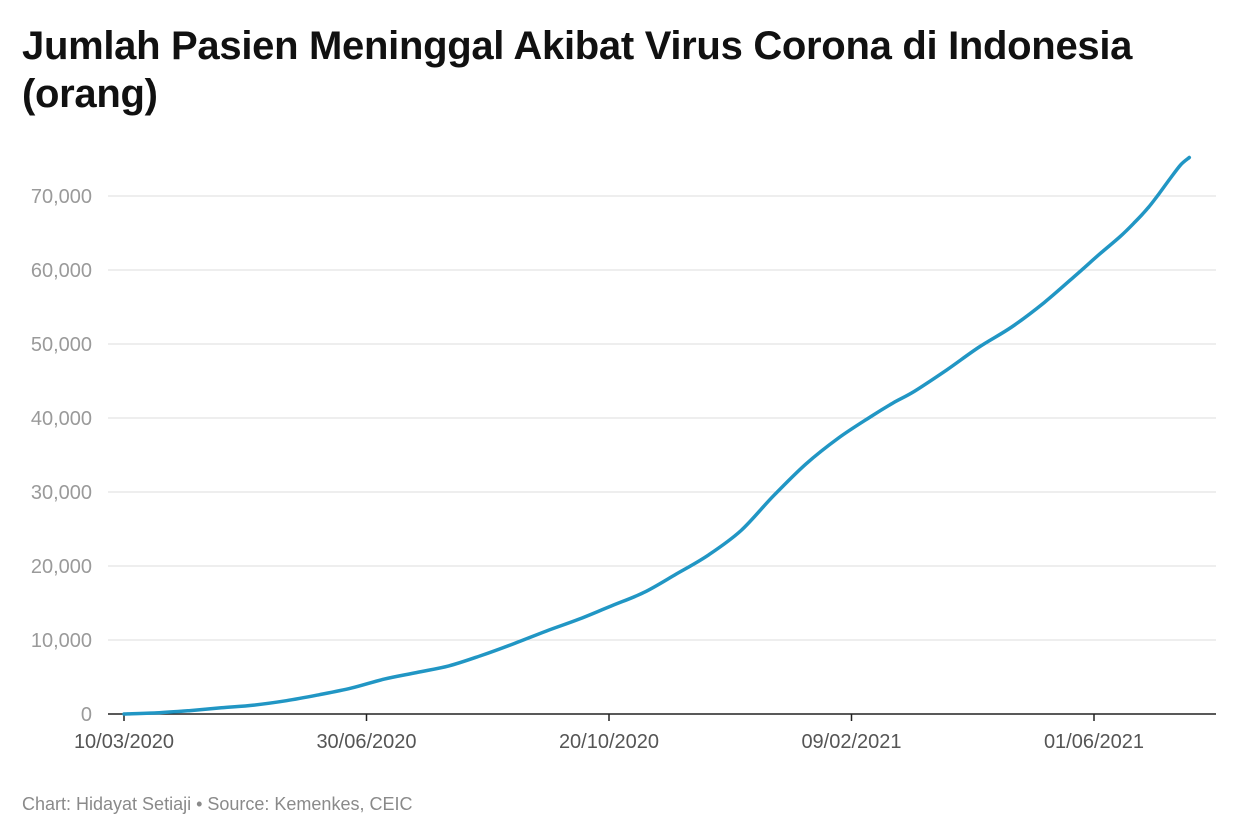 Image resolution: width=1240 pixels, height=840 pixels. What do you see at coordinates (61, 271) in the screenshot?
I see `y-tick-label: 60,000` at bounding box center [61, 271].